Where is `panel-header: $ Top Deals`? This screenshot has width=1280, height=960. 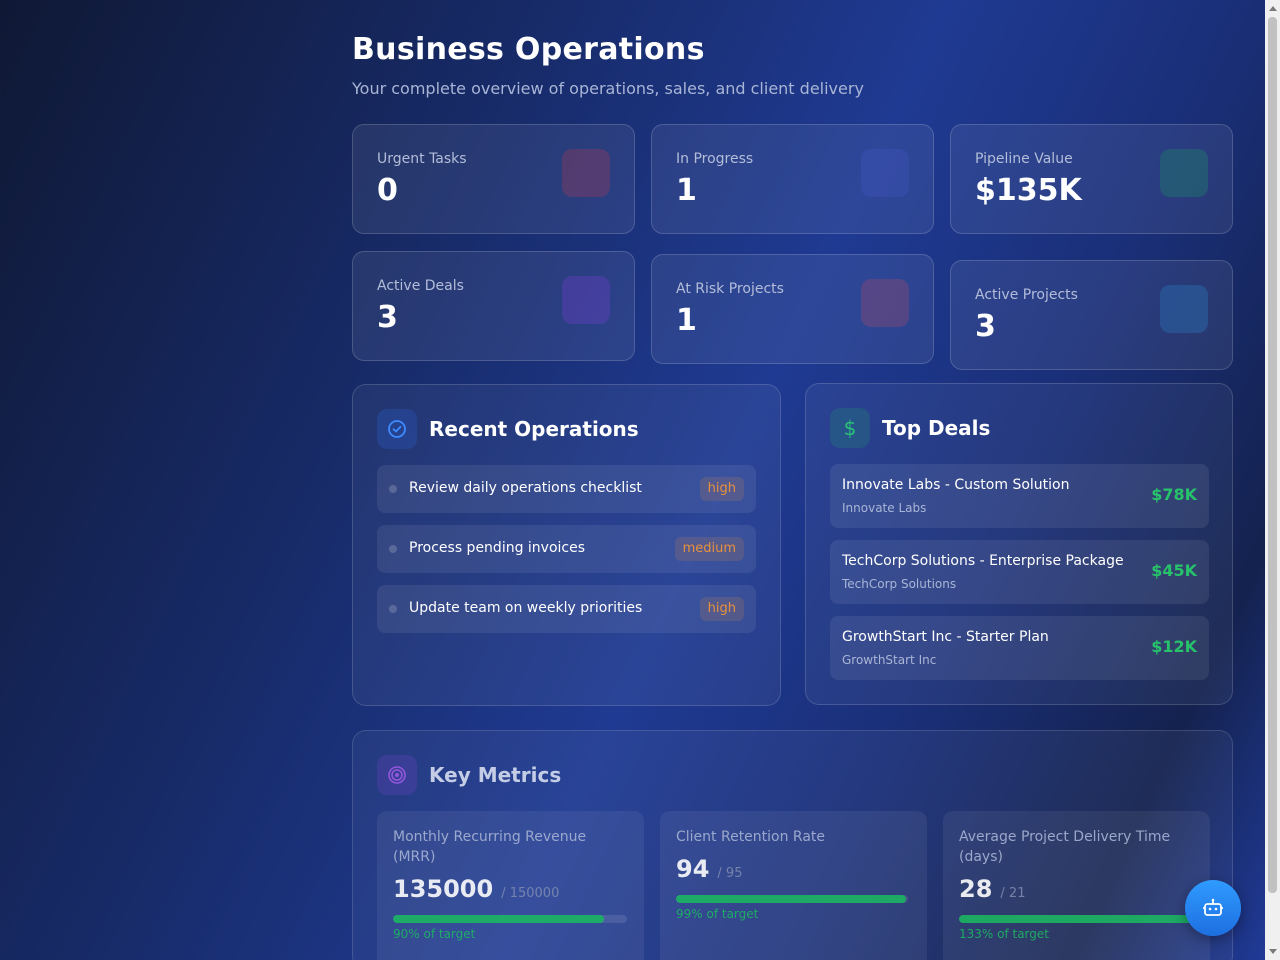 panel-header: $ Top Deals is located at coordinates (910, 428).